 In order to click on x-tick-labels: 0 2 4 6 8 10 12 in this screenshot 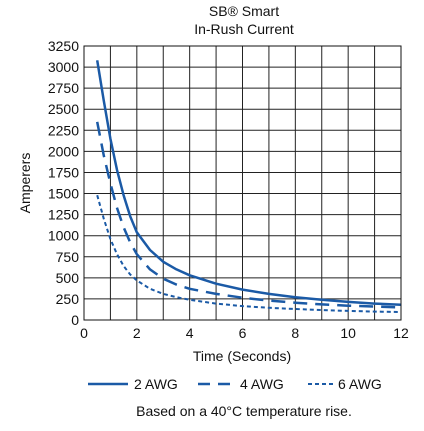, I will do `click(244, 333)`.